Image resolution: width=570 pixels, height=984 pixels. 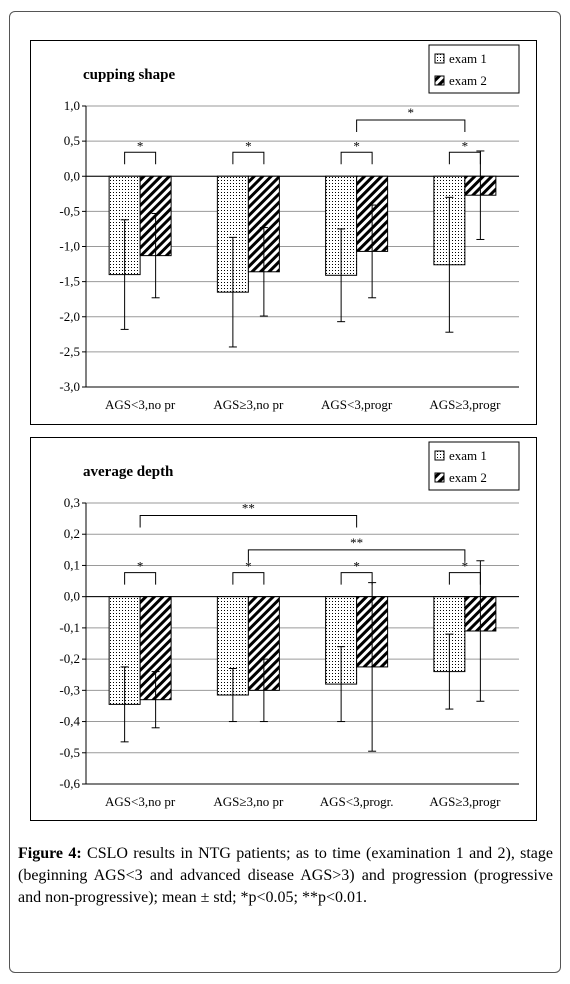 What do you see at coordinates (72, 564) in the screenshot?
I see `y-tick-label: 0,1` at bounding box center [72, 564].